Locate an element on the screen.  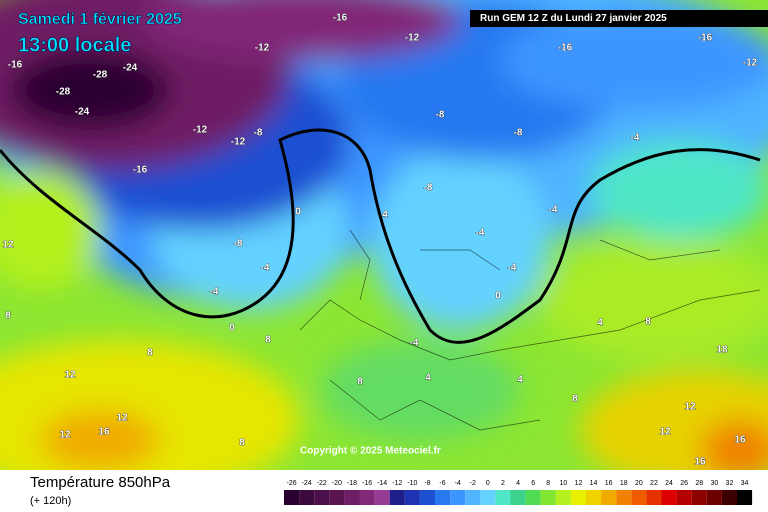
run-box is located at coordinates (619, 18).